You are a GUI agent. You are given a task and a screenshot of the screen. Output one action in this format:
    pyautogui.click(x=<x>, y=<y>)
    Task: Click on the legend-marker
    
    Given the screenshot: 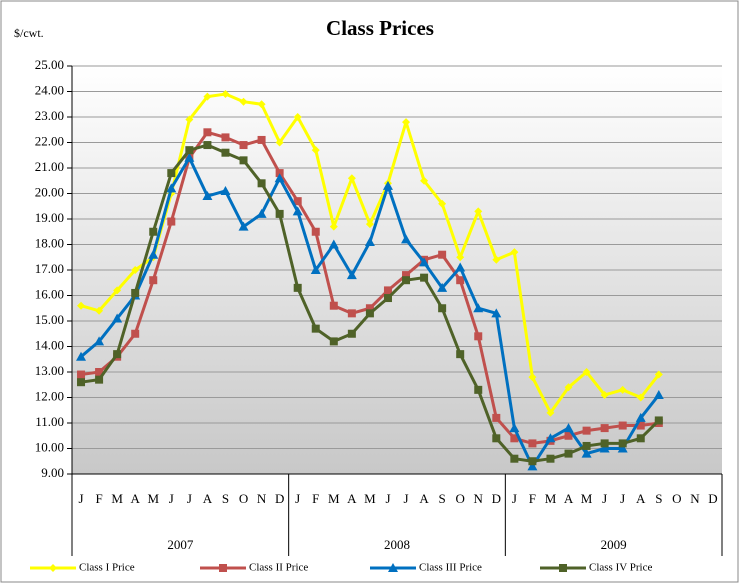 What is the action you would take?
    pyautogui.click(x=53, y=568)
    